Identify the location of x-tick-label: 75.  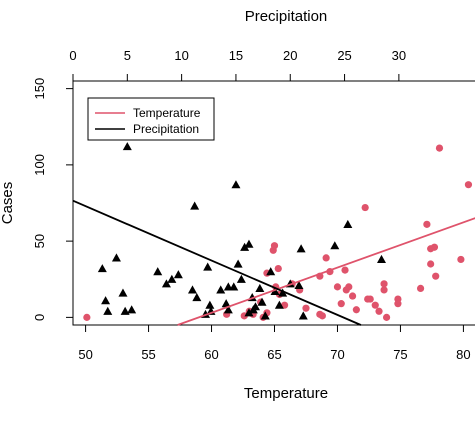
(400, 354).